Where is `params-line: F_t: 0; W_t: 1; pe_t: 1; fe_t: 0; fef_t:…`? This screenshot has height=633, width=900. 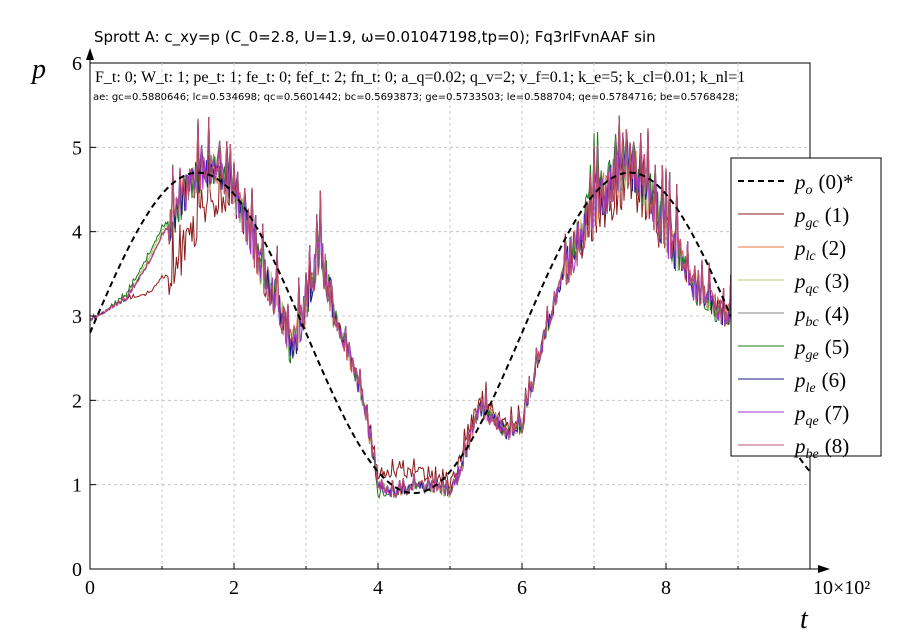 params-line: F_t: 0; W_t: 1; pe_t: 1; fe_t: 0; fef_t:… is located at coordinates (420, 77).